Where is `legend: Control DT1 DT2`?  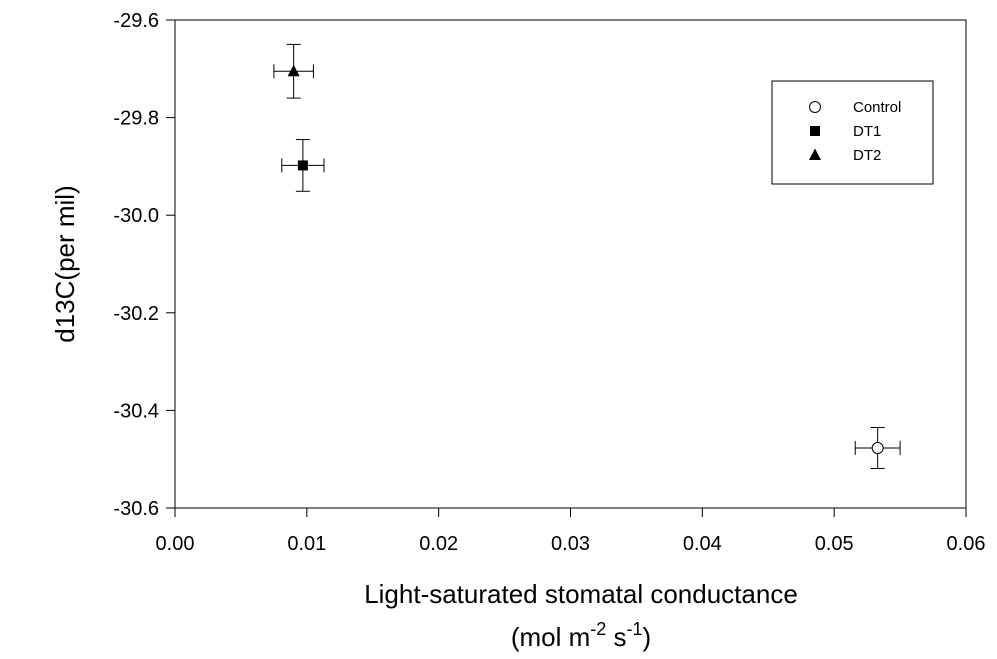 legend: Control DT1 DT2 is located at coordinates (852, 132).